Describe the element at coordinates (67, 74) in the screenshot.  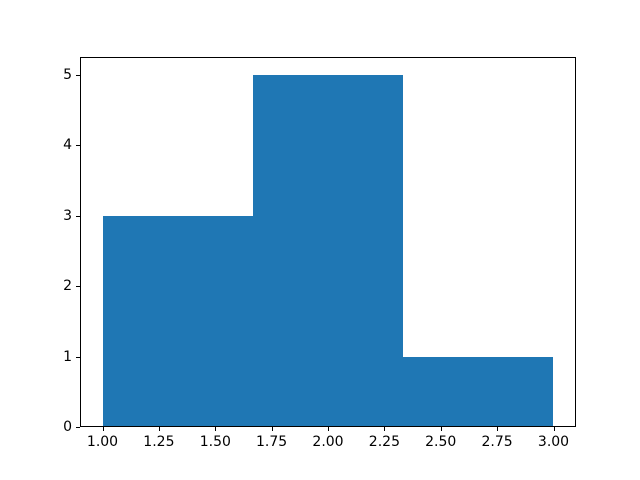
I see `y-tick-label: 5` at that location.